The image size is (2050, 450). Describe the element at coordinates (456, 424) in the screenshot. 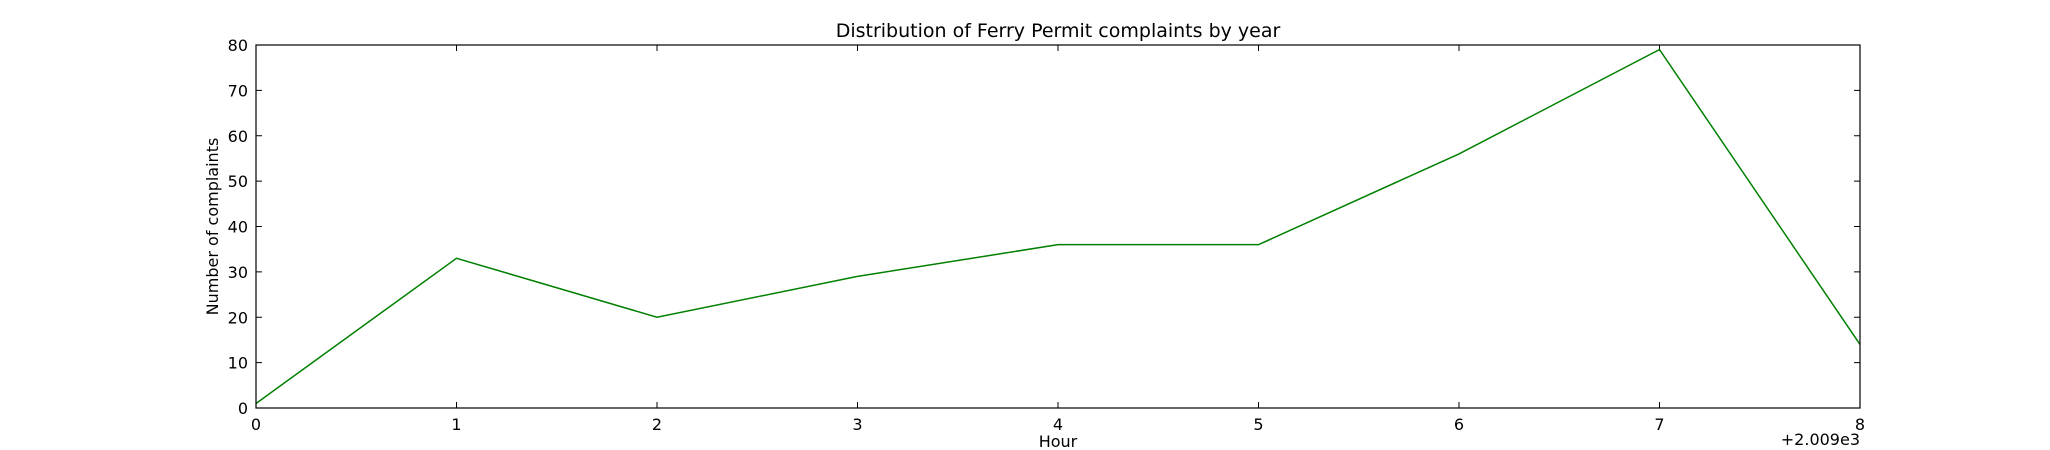

I see `x-tick-label: 1` at that location.